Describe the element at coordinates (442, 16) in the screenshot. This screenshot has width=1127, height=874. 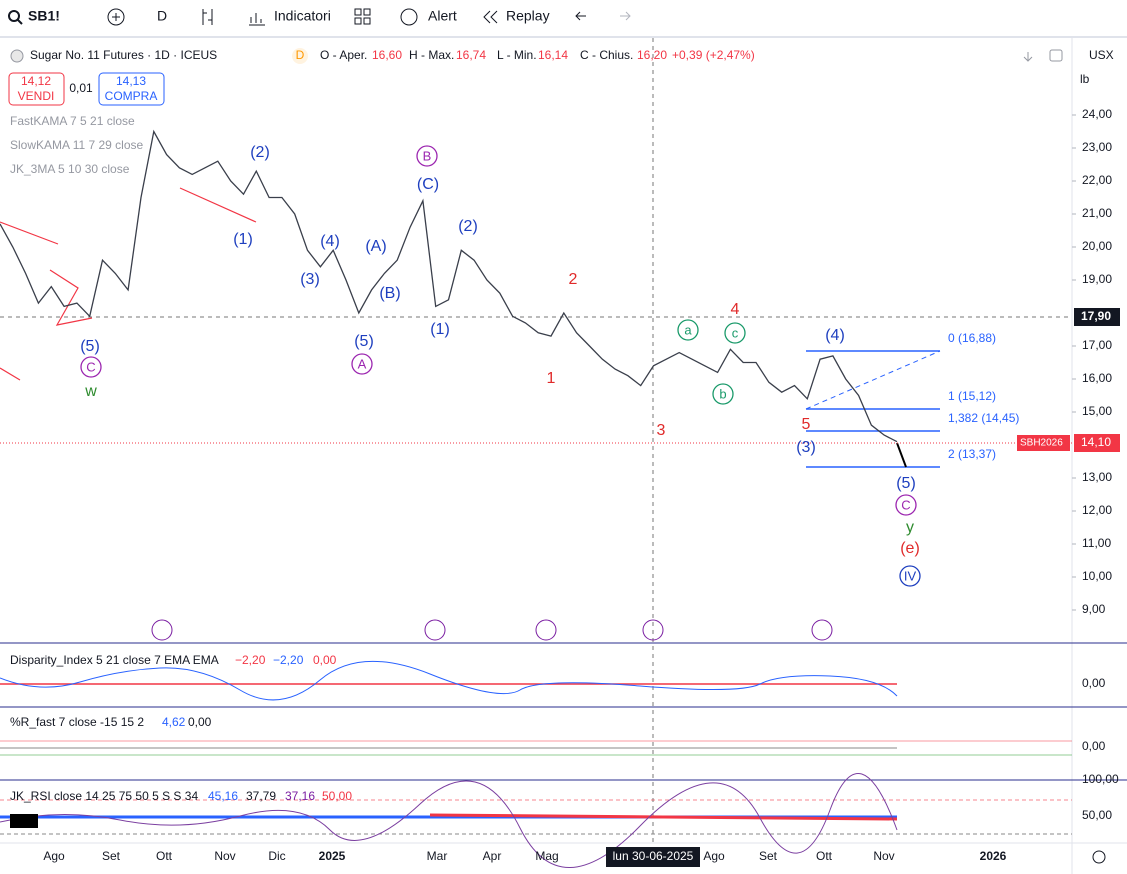
I see `alert-button: Alert` at that location.